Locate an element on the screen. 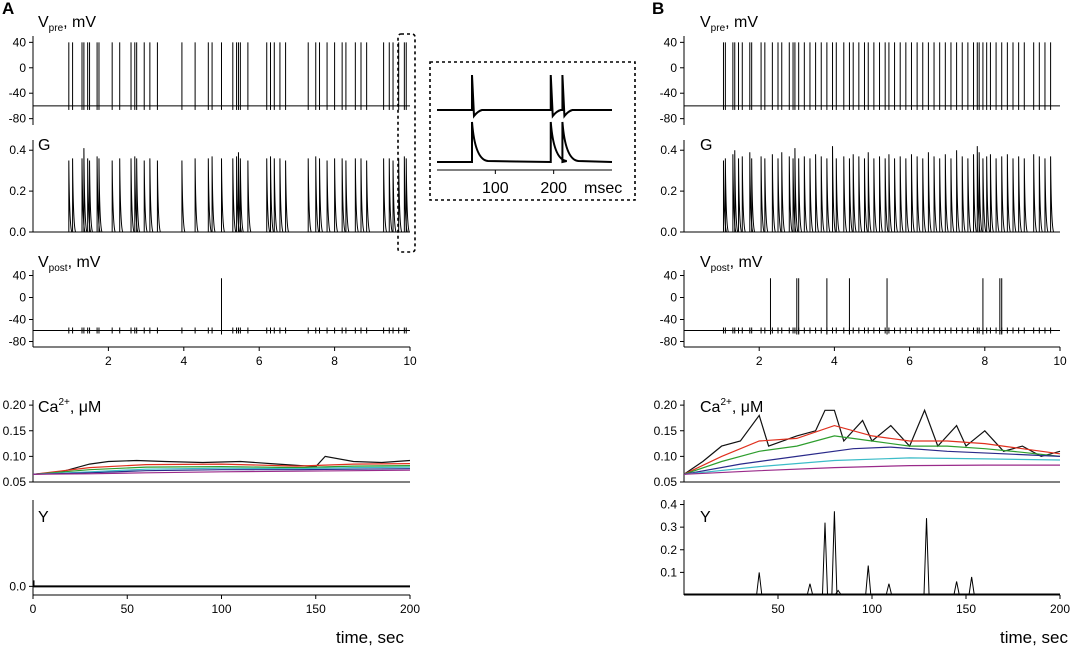  label-a-y: Y is located at coordinates (43, 517).